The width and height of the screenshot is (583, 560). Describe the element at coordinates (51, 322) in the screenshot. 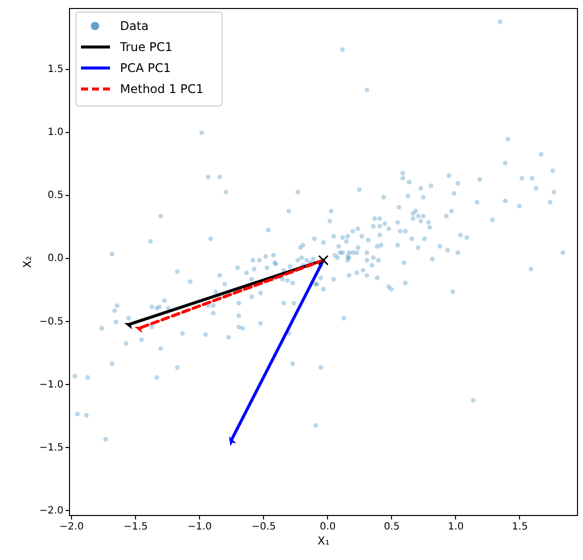

I see `y-tick-label: −0.5` at that location.